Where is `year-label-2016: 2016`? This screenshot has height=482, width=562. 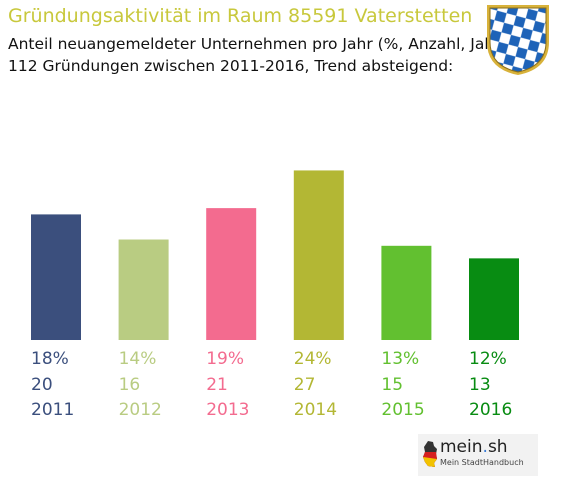
year-label-2016: 2016 is located at coordinates (490, 410).